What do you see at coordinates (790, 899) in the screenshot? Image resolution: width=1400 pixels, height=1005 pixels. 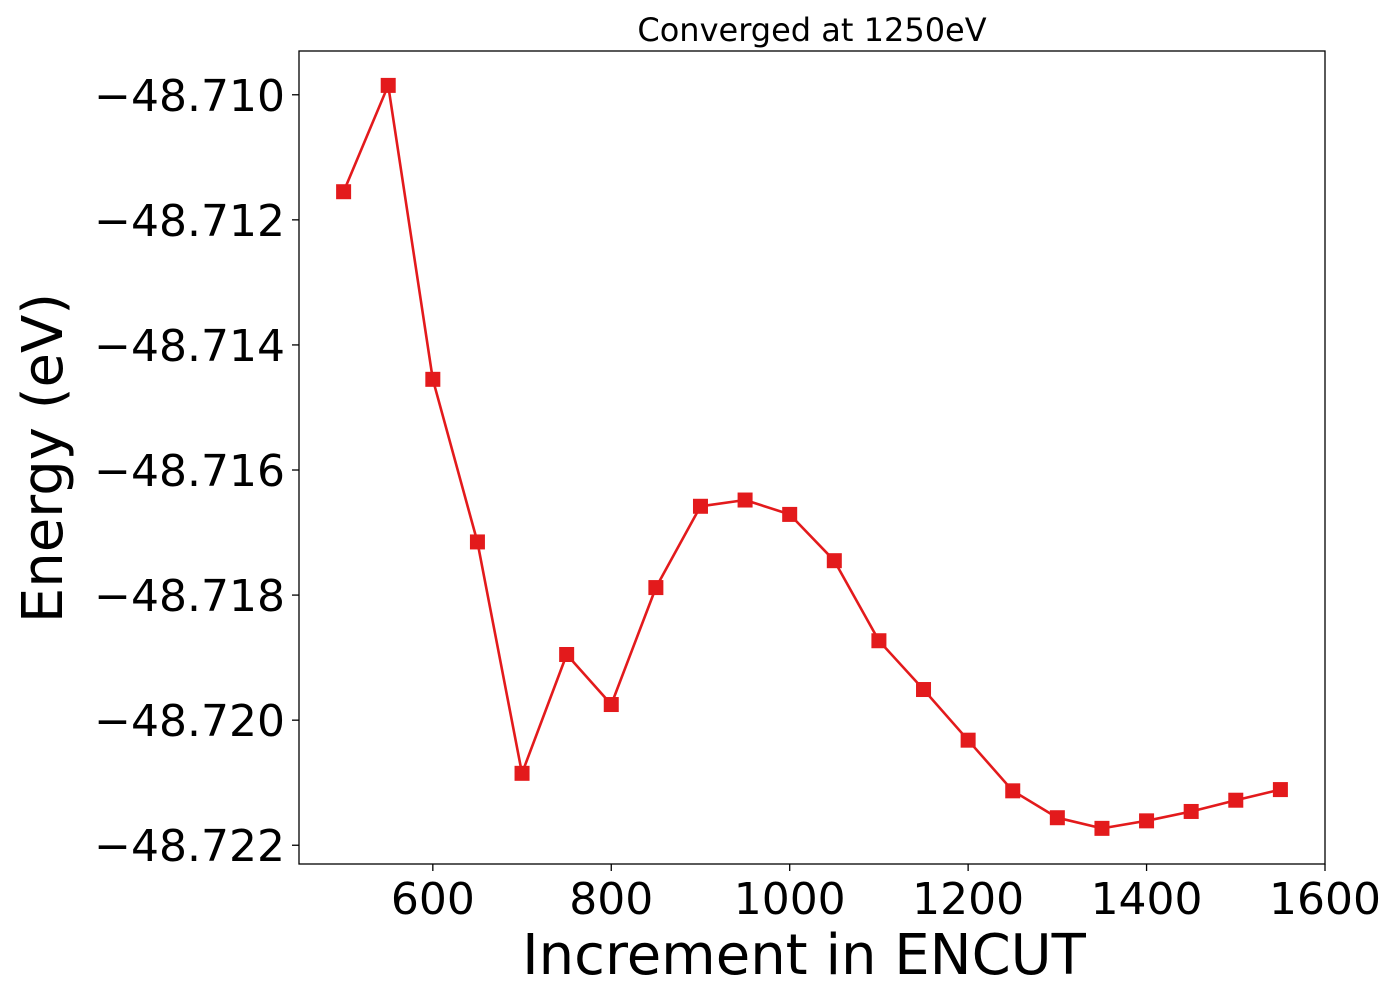 I see `x-tick-label: 1000` at bounding box center [790, 899].